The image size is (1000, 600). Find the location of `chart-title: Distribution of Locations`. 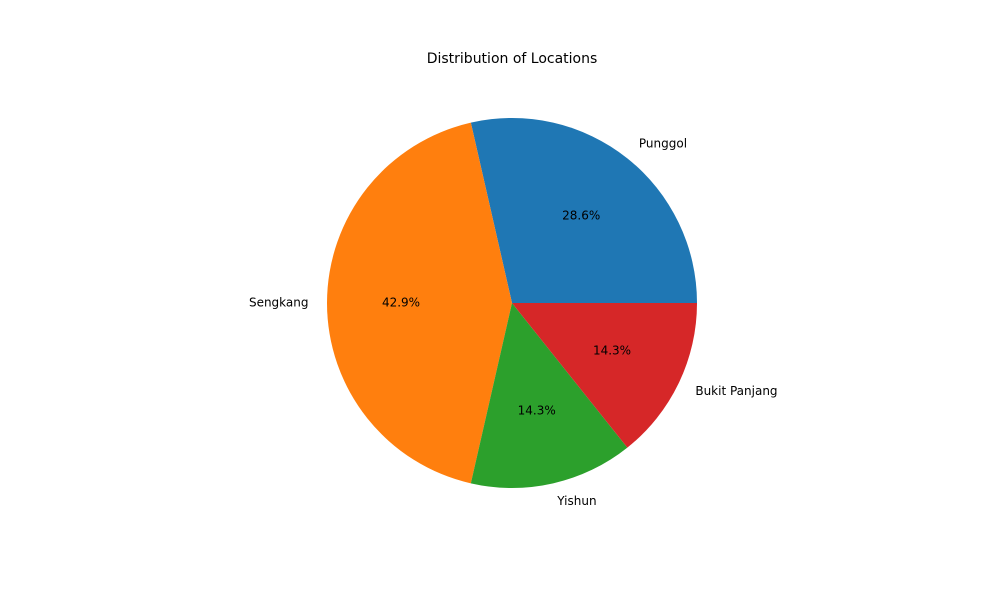

chart-title: Distribution of Locations is located at coordinates (512, 59).